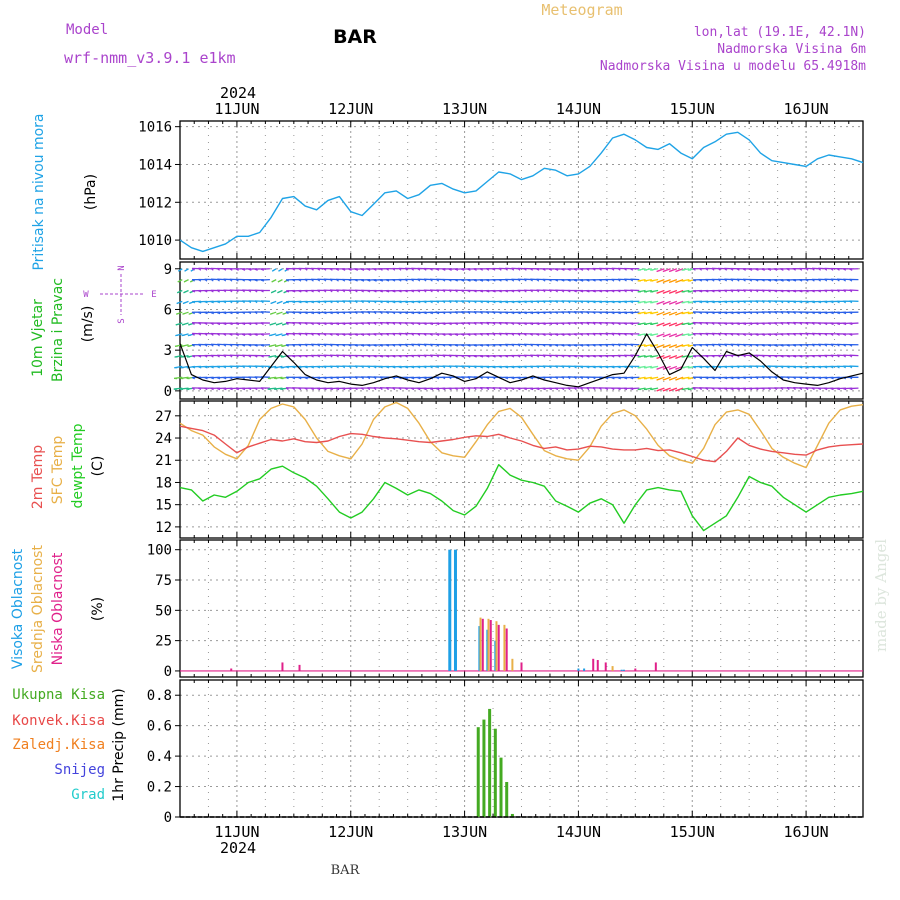  Describe the element at coordinates (86, 295) in the screenshot. I see `compass-w: W` at that location.